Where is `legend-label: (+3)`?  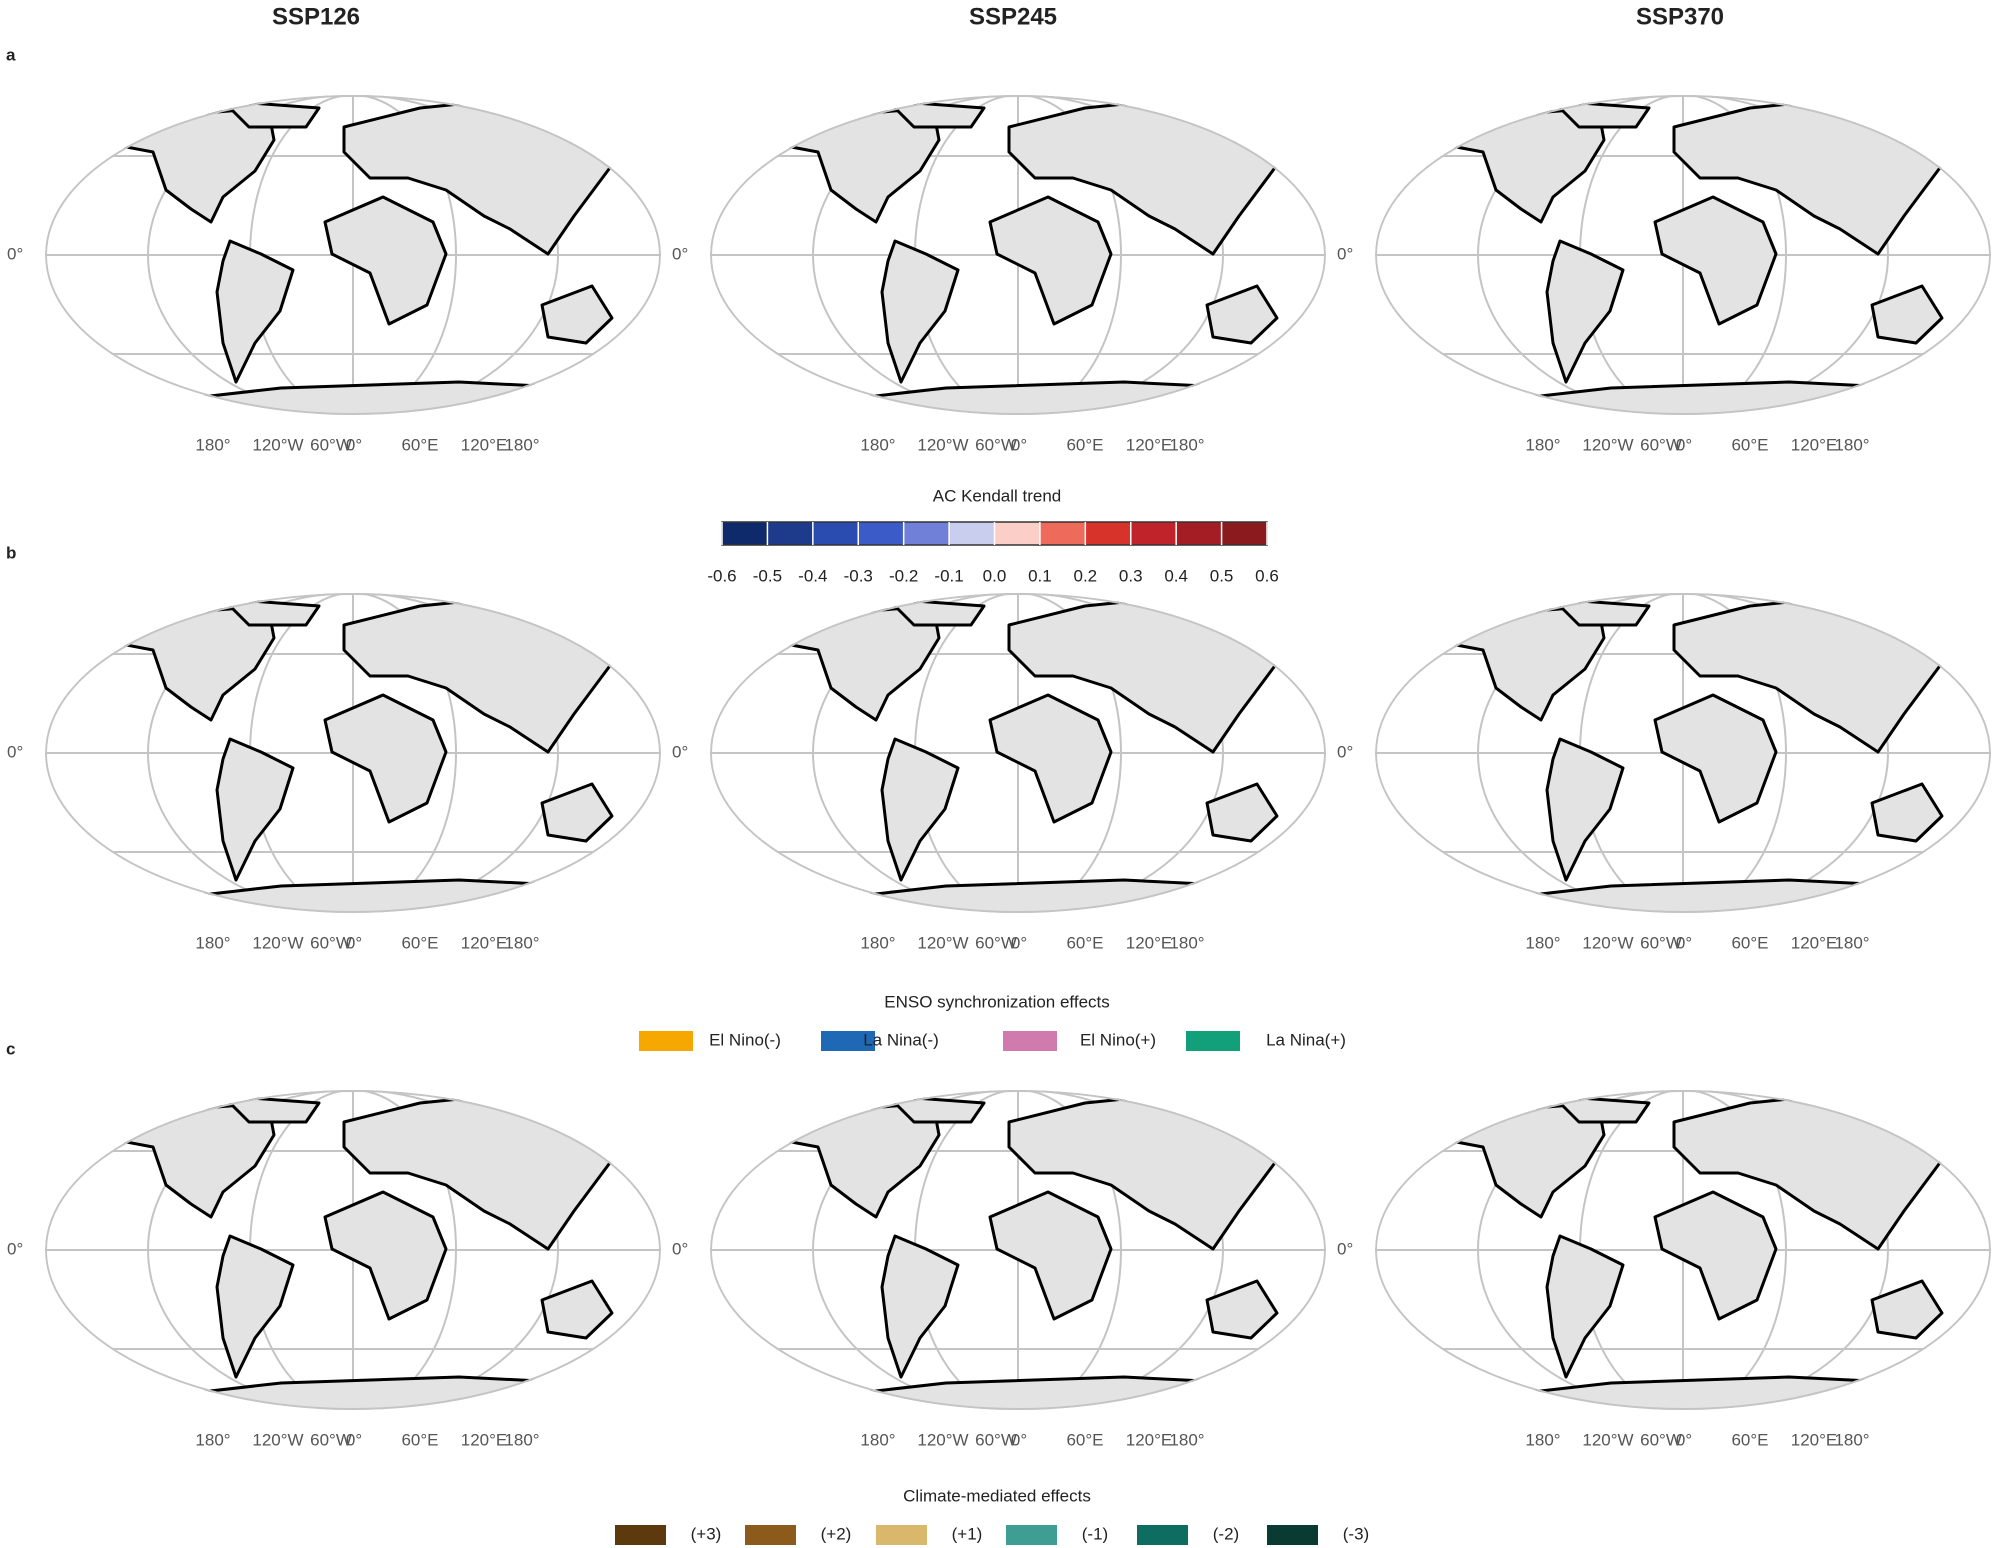 legend-label: (+3) is located at coordinates (706, 1533).